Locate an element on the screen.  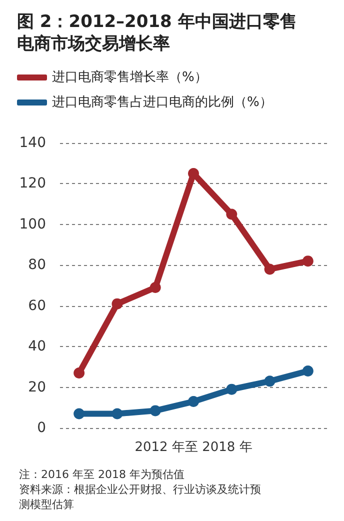
y-tick-label: 100 is located at coordinates (32, 224).